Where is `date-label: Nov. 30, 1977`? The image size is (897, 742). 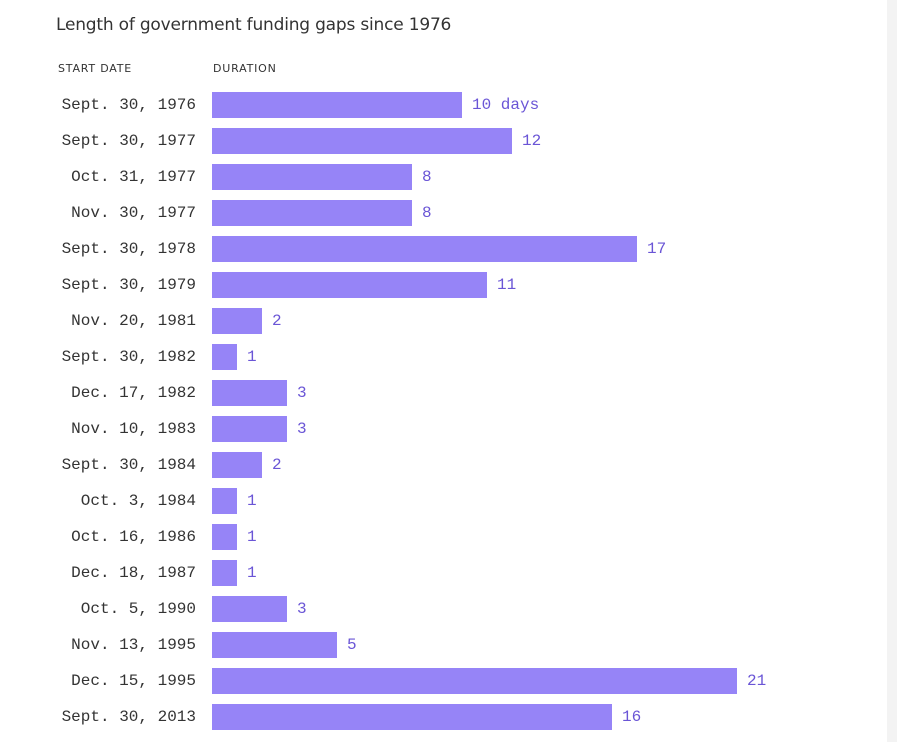
date-label: Nov. 30, 1977 is located at coordinates (133, 213).